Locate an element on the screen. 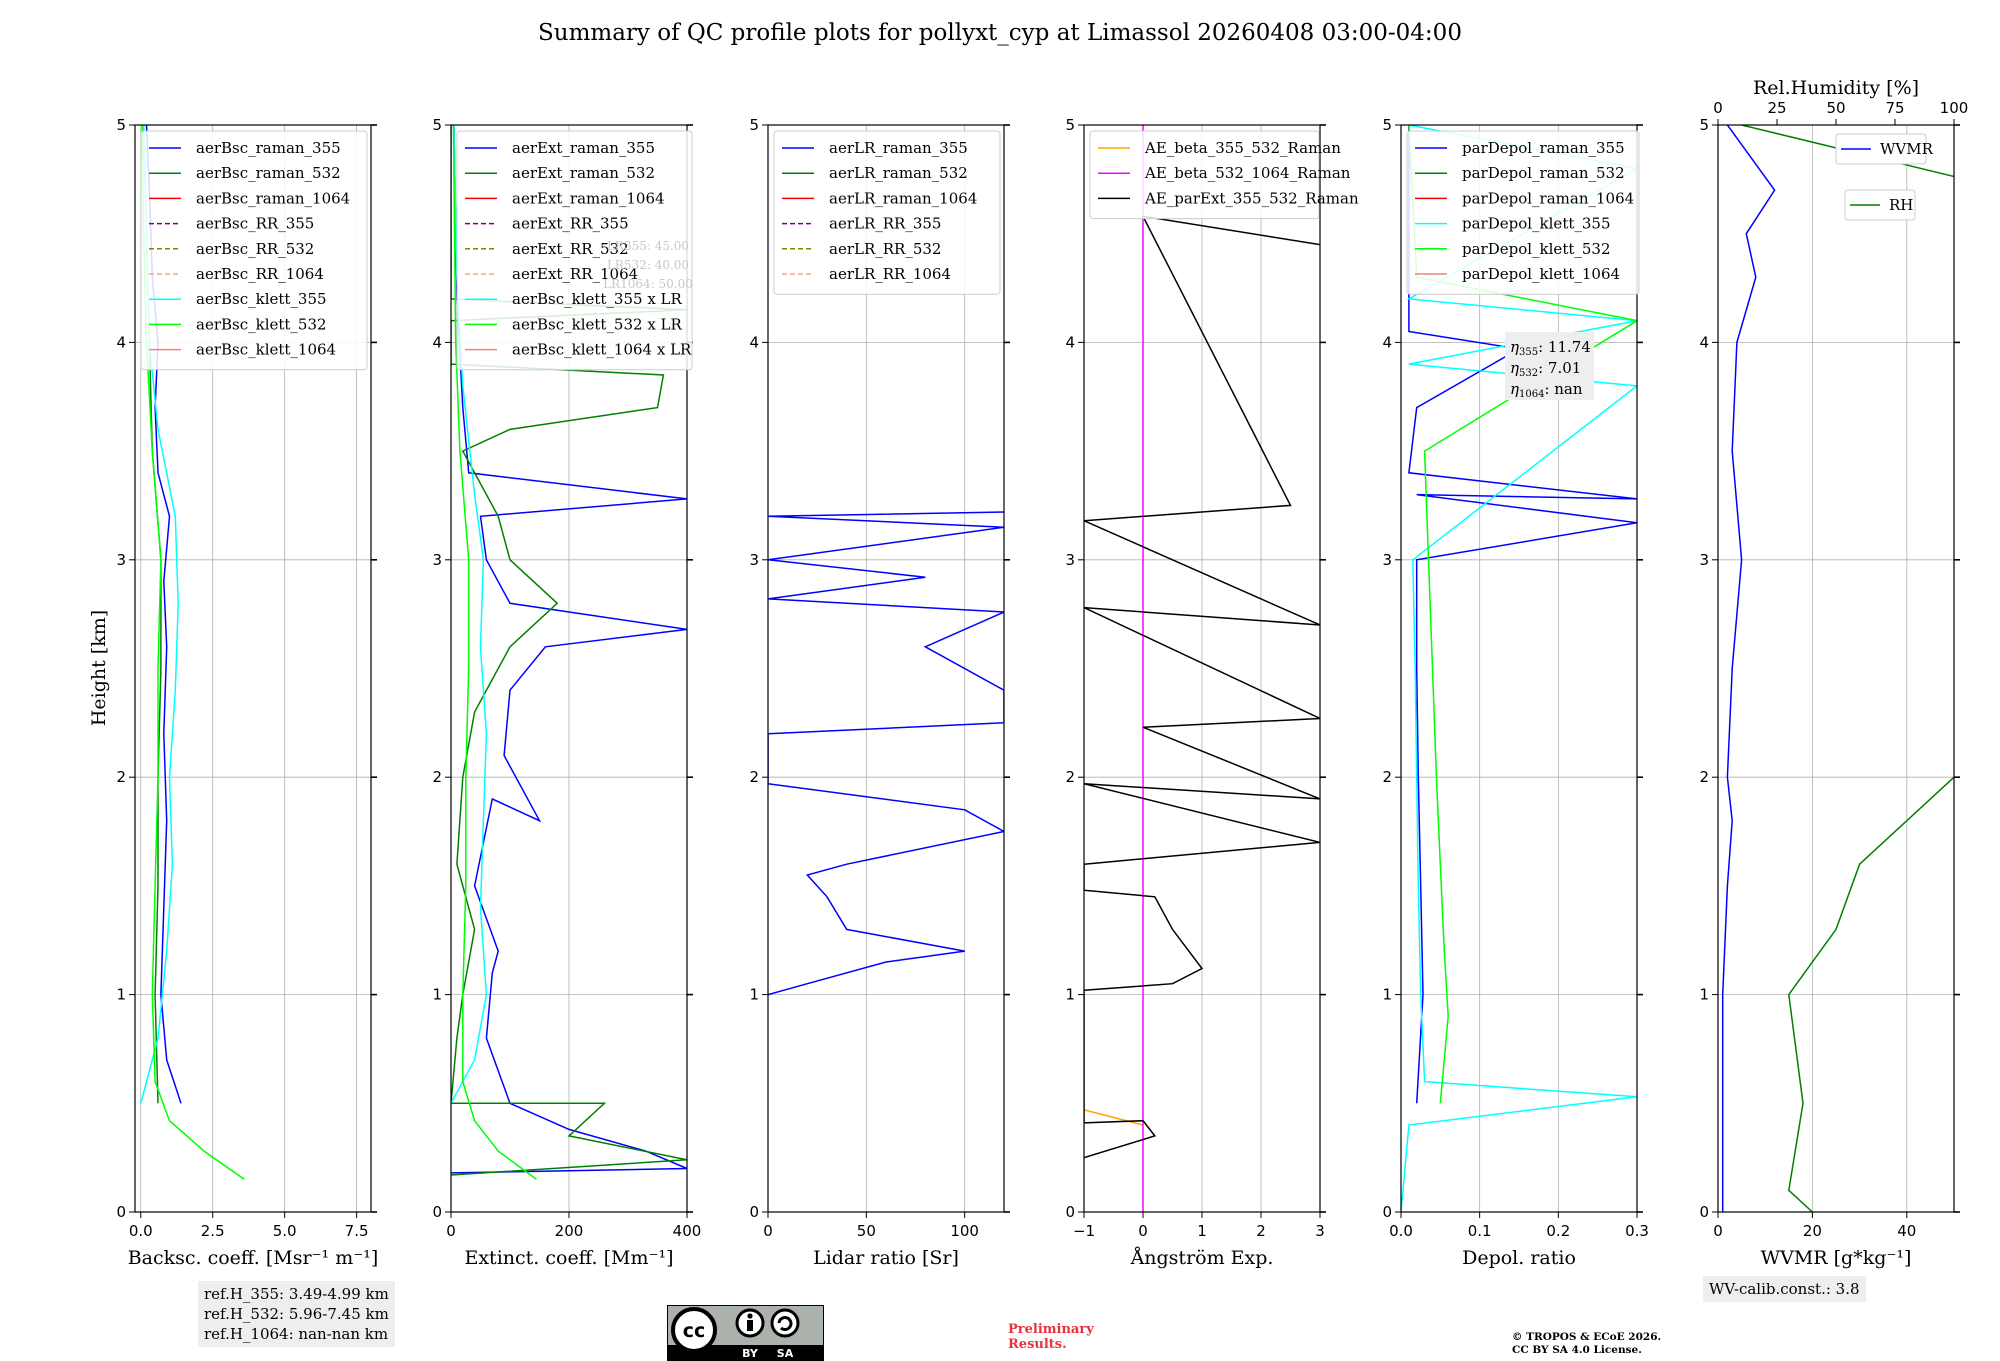  x-axis-label: Ångström Exp. is located at coordinates (1202, 1258).